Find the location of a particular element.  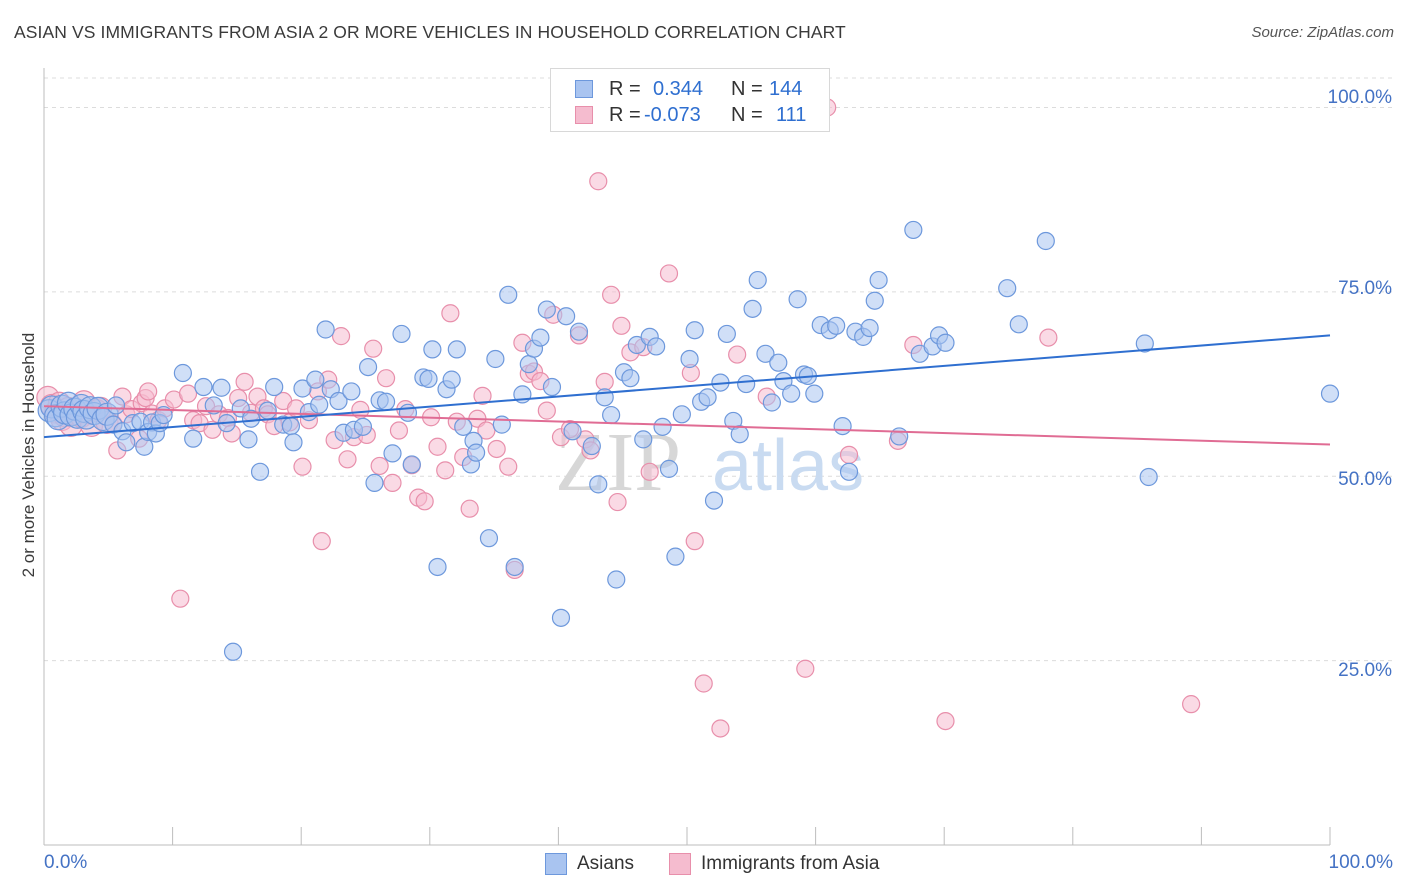

stats-row-asians: R = 0.344 N = 144 is located at coordinates (690, 88).